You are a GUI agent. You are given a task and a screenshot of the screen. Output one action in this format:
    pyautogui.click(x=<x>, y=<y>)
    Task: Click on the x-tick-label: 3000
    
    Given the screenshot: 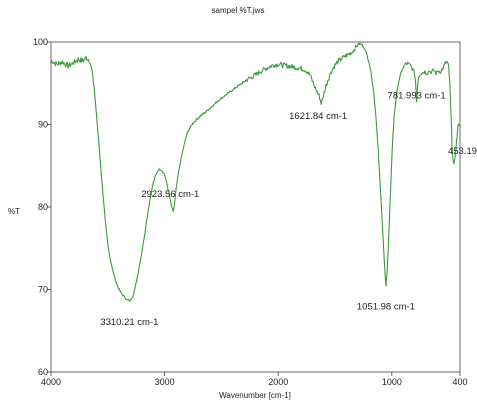 What is the action you would take?
    pyautogui.click(x=165, y=382)
    